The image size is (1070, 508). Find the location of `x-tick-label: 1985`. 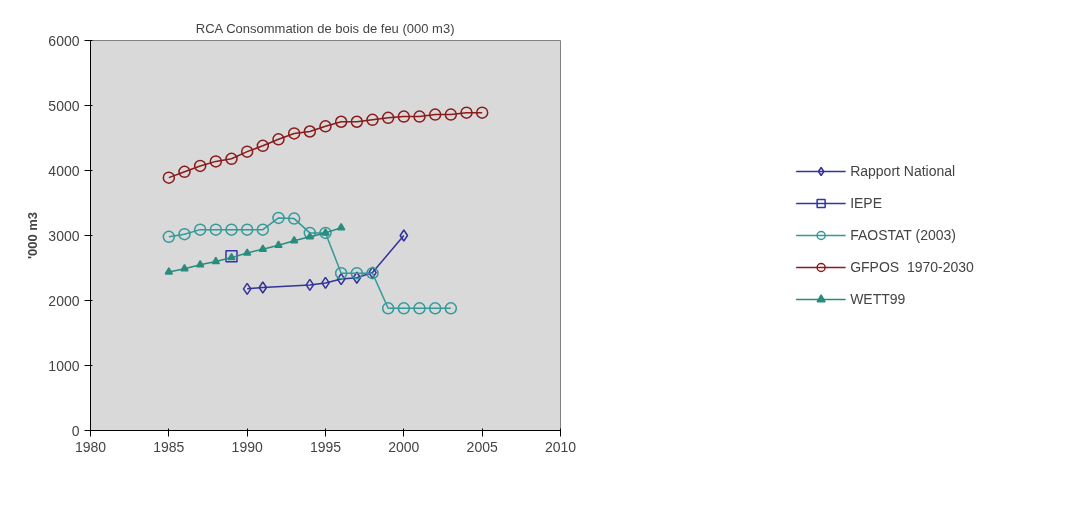

x-tick-label: 1985 is located at coordinates (169, 446).